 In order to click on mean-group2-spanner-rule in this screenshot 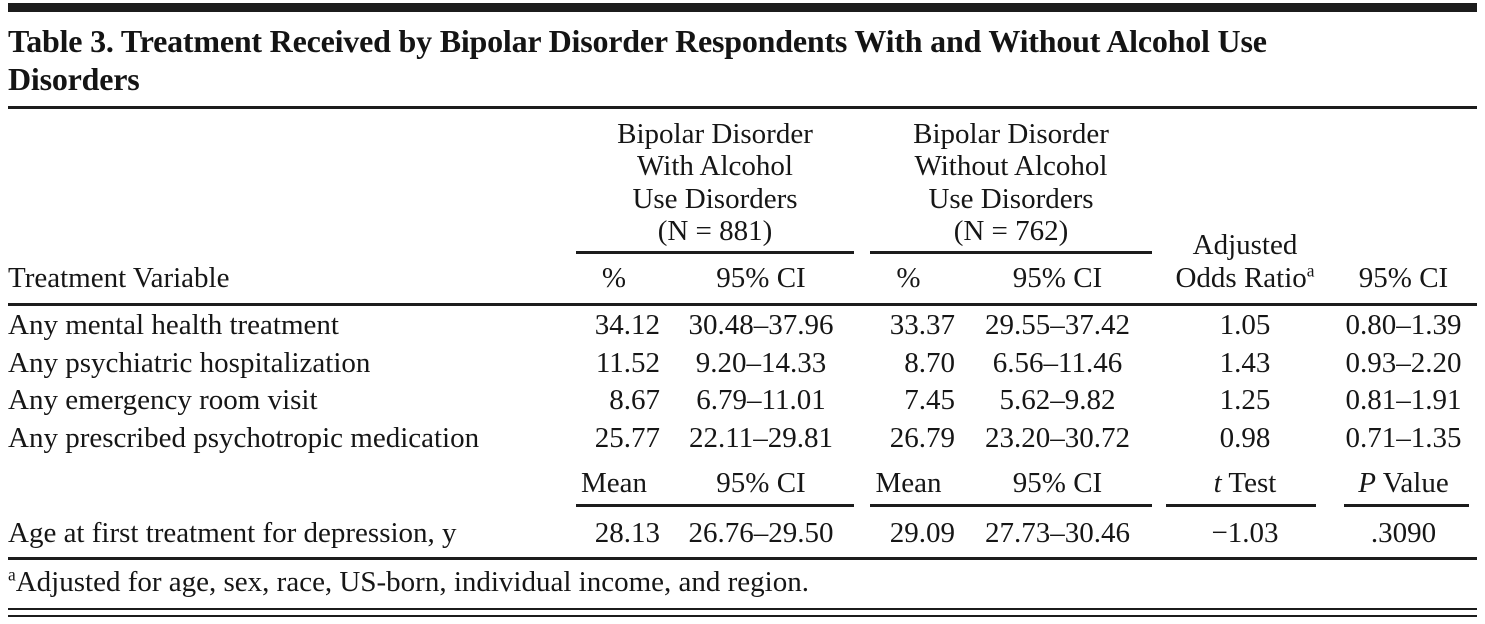, I will do `click(1011, 506)`.